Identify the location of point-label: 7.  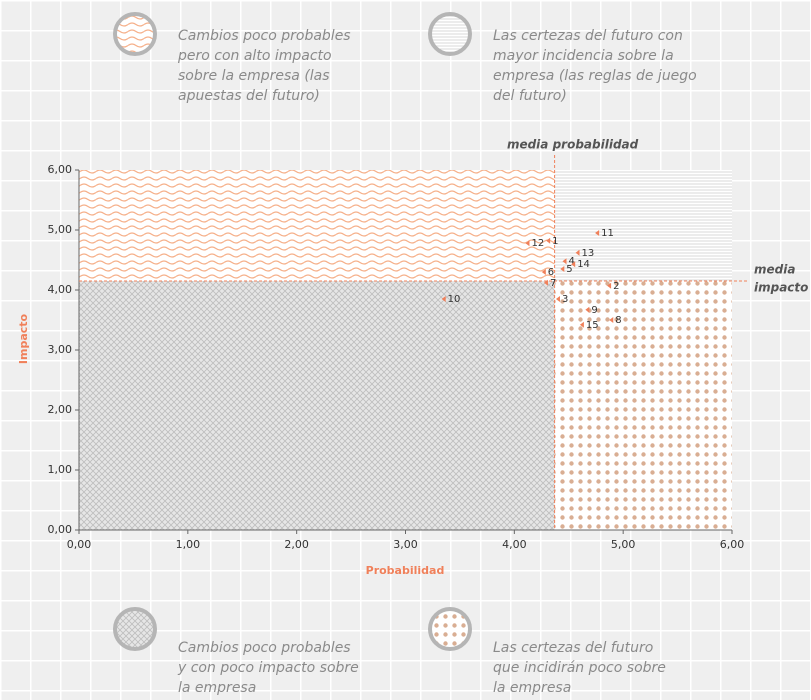
(553, 283).